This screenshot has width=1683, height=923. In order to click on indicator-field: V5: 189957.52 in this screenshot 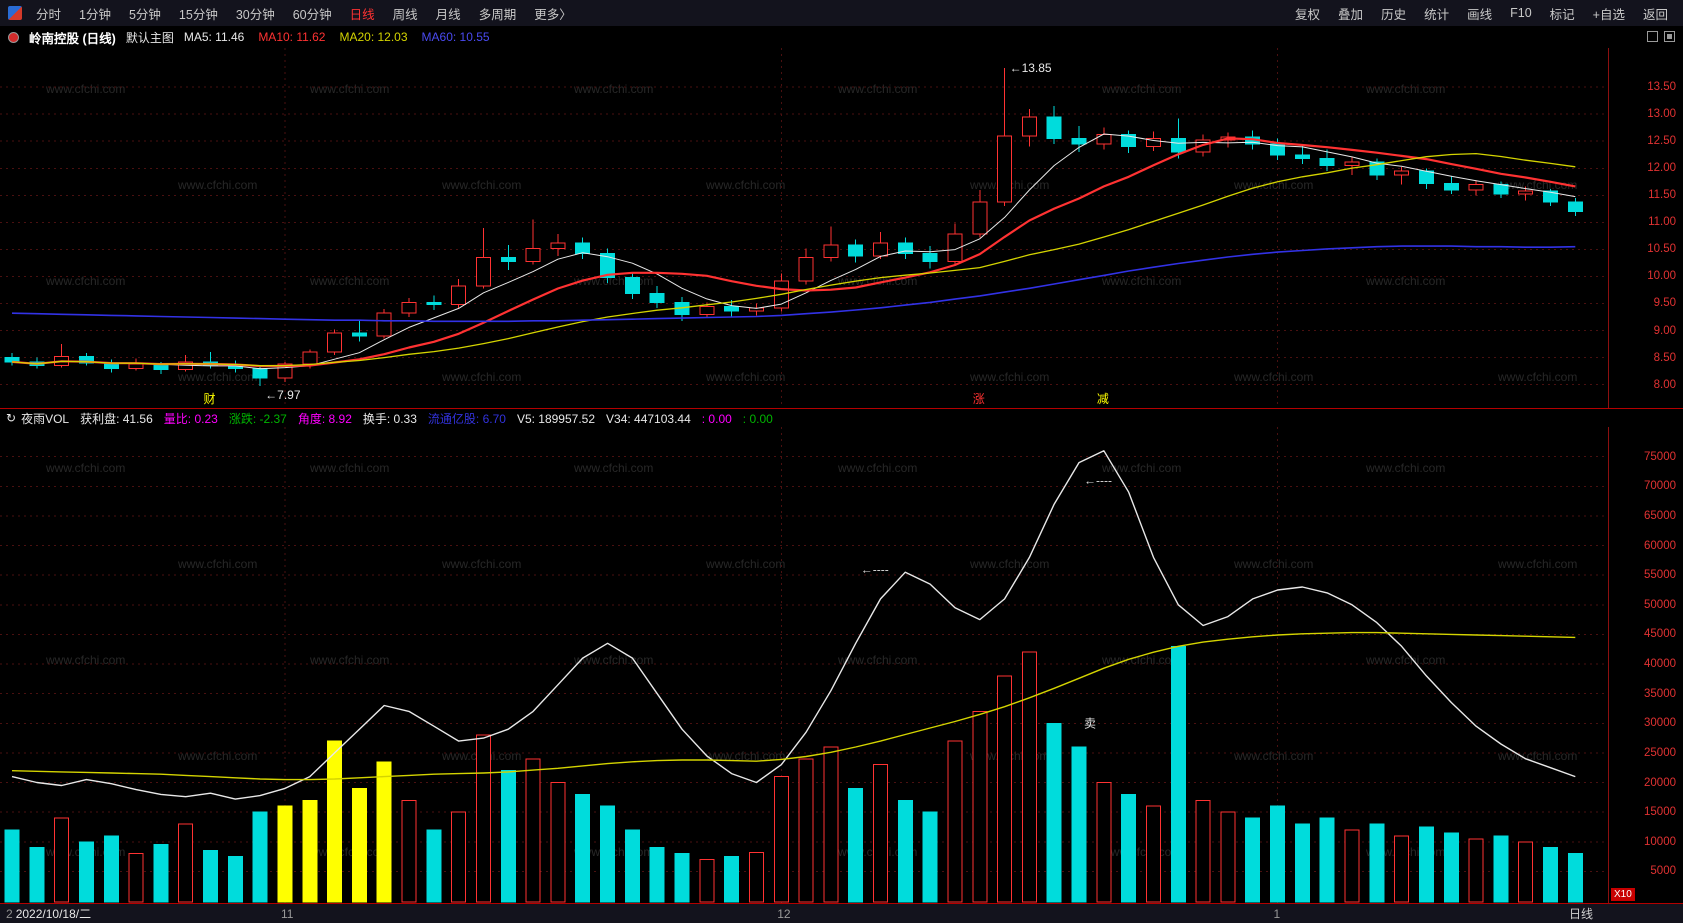, I will do `click(556, 418)`.